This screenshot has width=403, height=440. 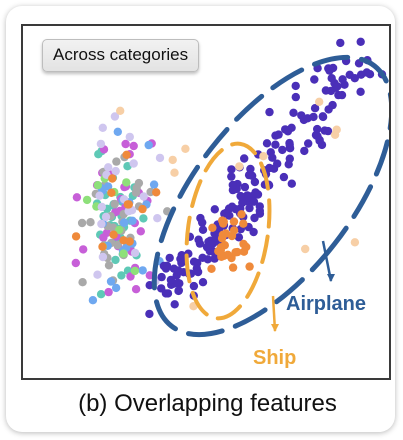 I want to click on green-point, so click(x=87, y=200).